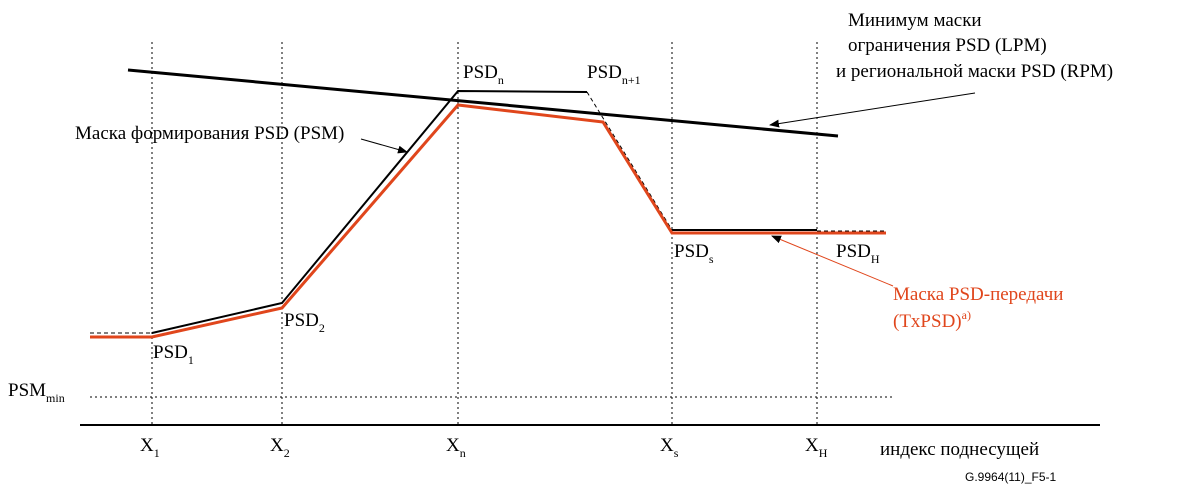 This screenshot has width=1195, height=488. Describe the element at coordinates (280, 447) in the screenshot. I see `tick-x2: X2` at that location.